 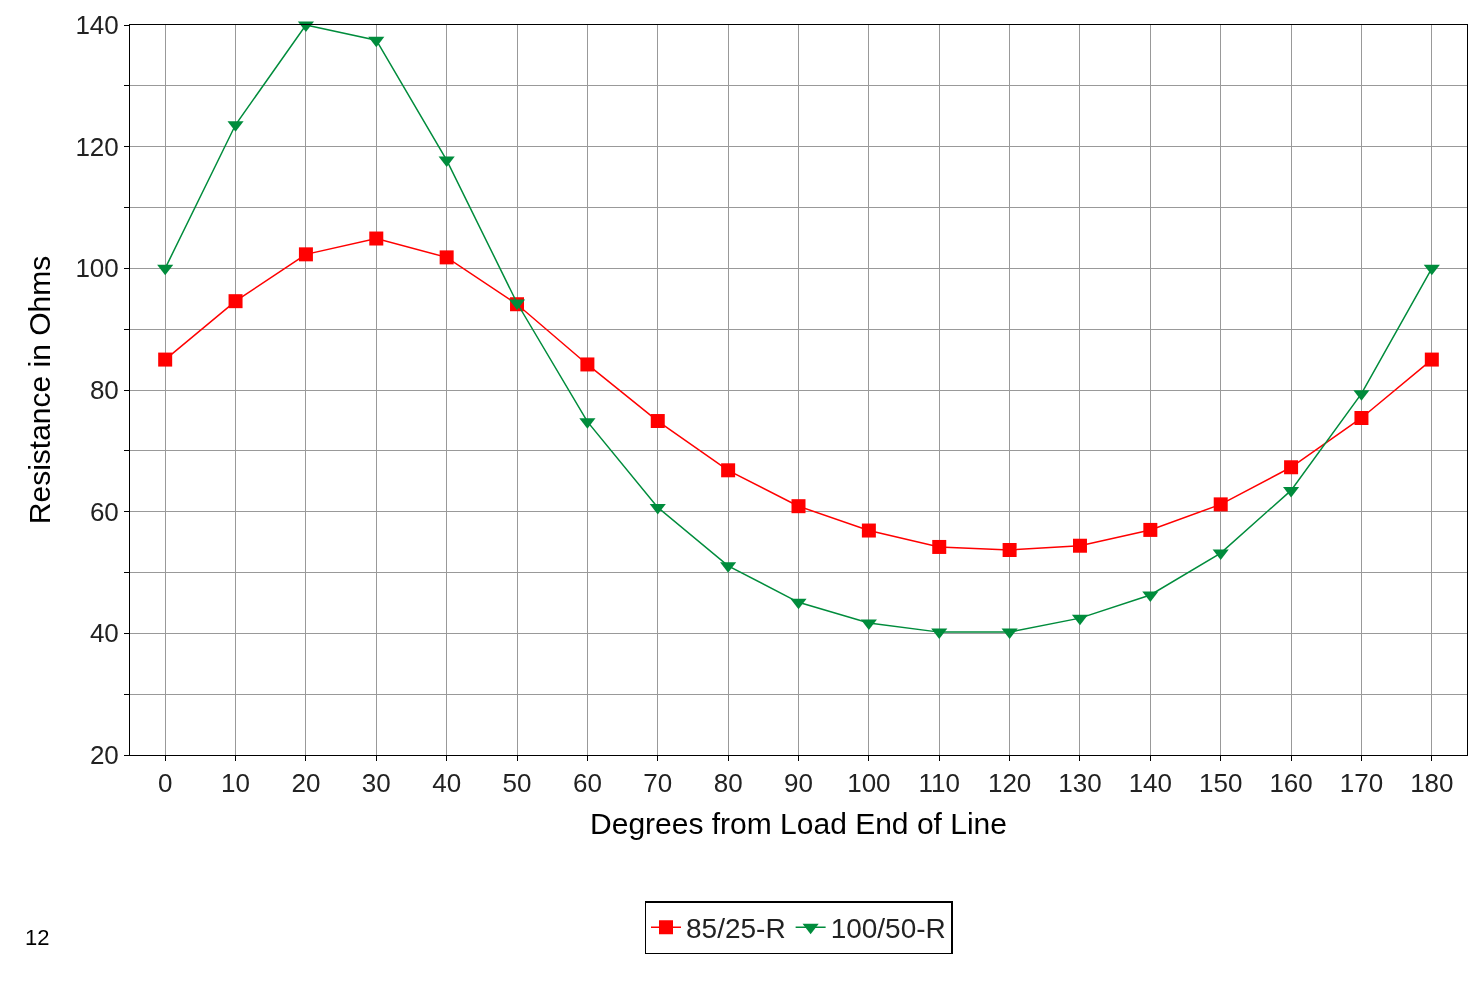 I want to click on x-tick-label: 40, so click(x=447, y=783).